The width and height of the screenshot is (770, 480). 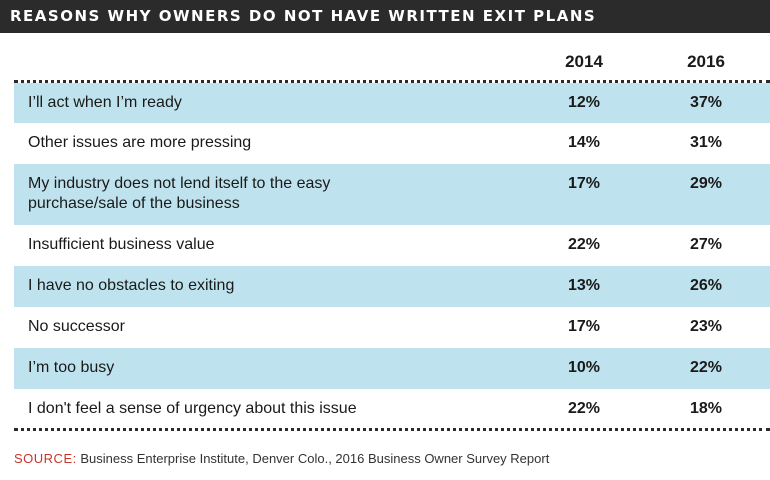 What do you see at coordinates (392, 429) in the screenshot?
I see `bottom-dotted-divider` at bounding box center [392, 429].